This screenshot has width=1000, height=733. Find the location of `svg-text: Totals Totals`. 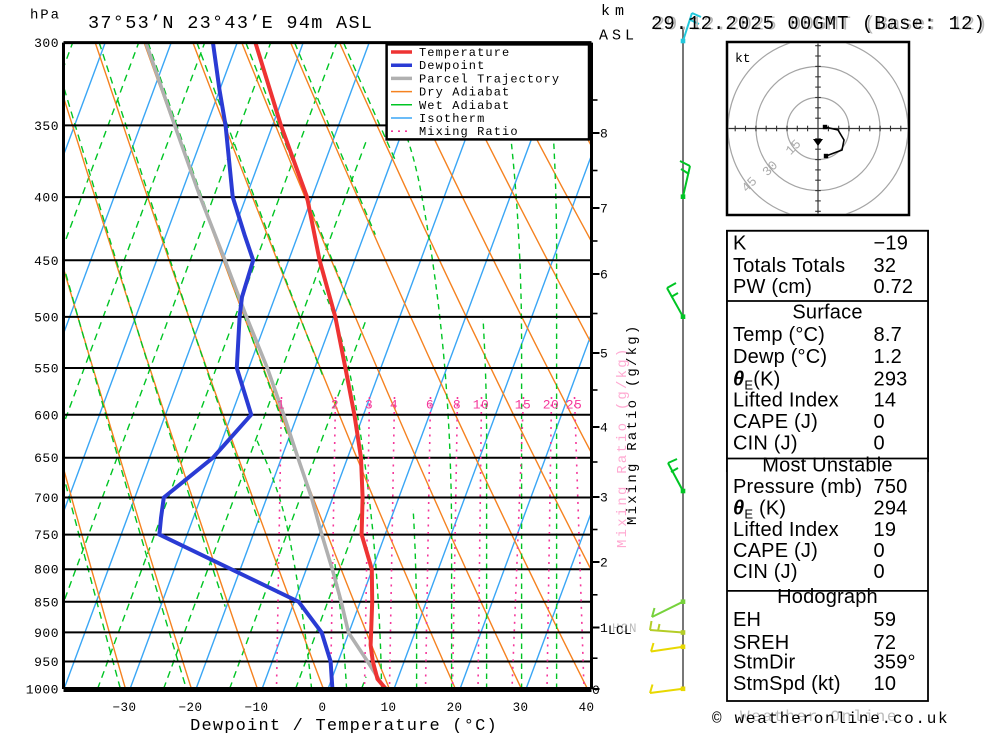

svg-text: Totals Totals is located at coordinates (789, 266).